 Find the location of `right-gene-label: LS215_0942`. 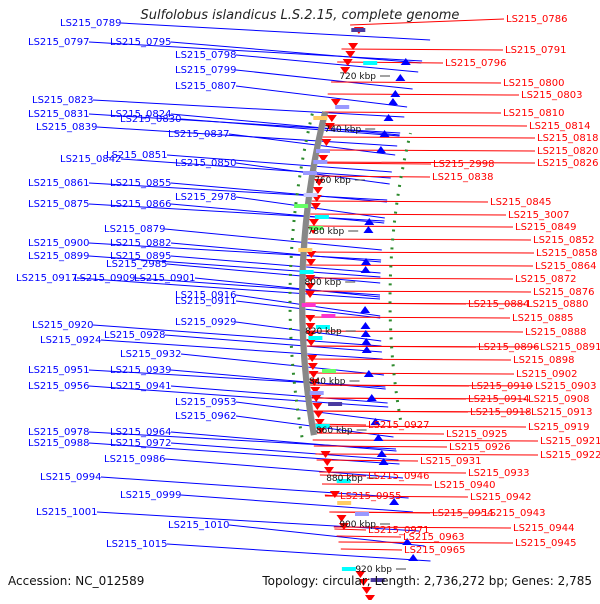

right-gene-label: LS215_0942 is located at coordinates (500, 497).